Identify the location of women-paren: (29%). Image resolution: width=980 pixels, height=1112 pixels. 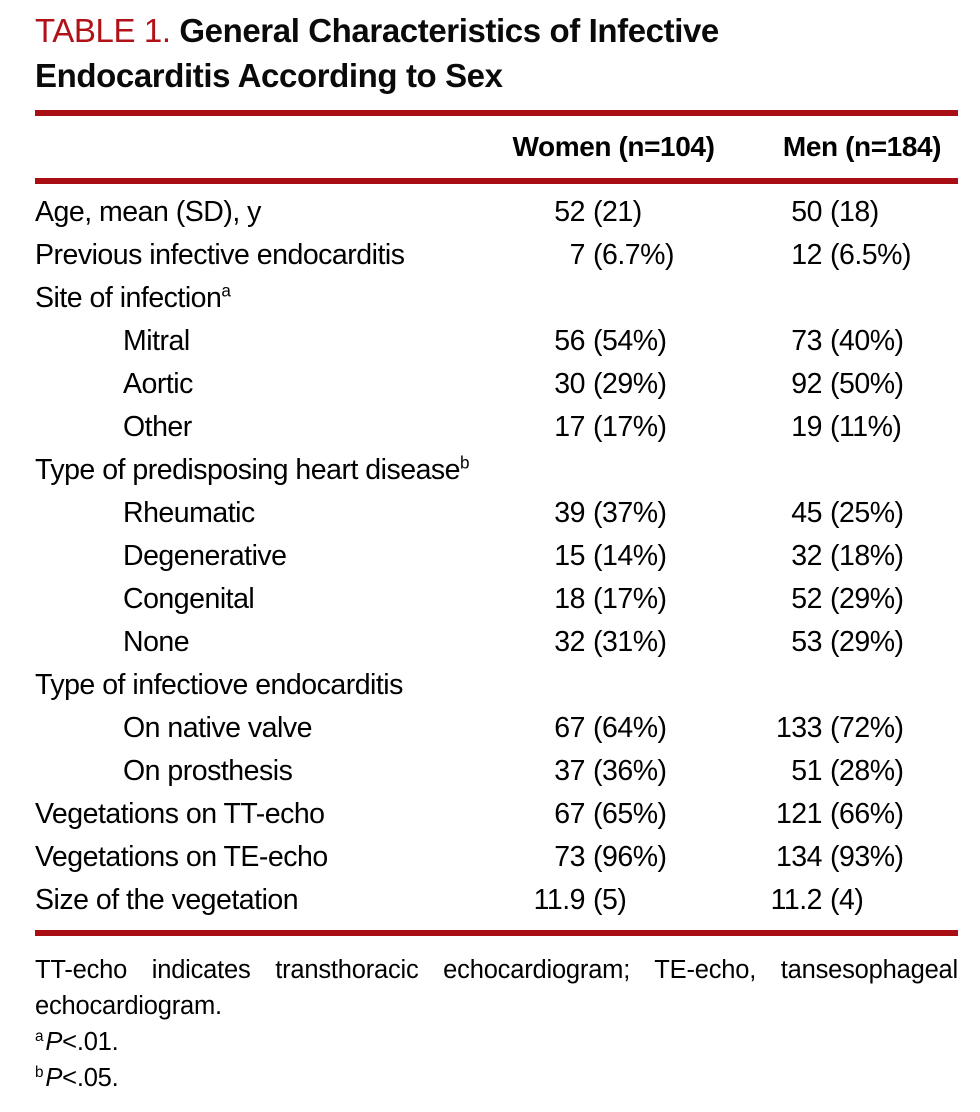
(630, 384).